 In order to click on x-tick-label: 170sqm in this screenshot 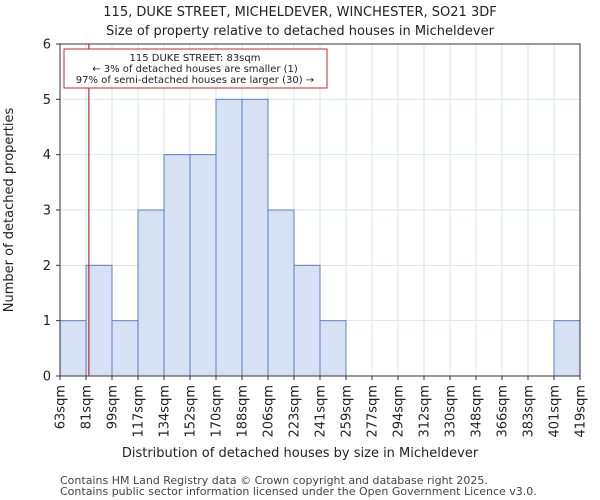, I will do `click(217, 411)`.